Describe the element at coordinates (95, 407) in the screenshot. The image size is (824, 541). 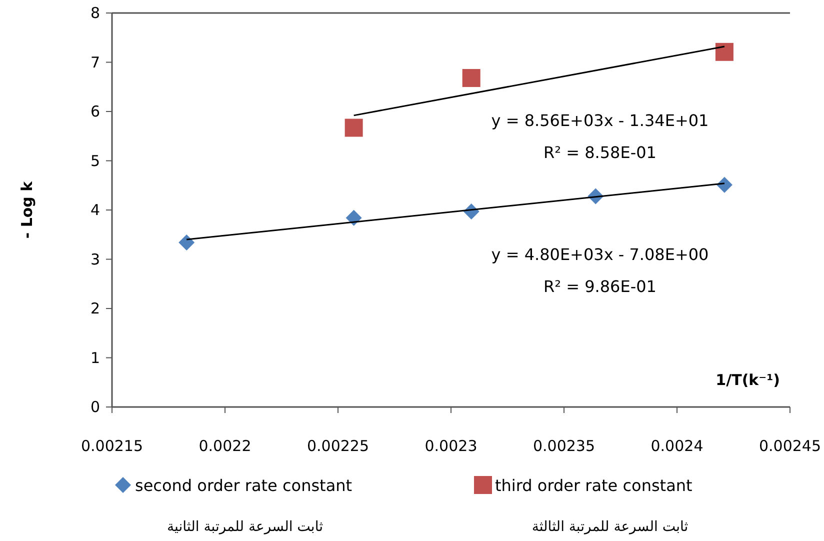
I see `y-tick-label: 0` at that location.